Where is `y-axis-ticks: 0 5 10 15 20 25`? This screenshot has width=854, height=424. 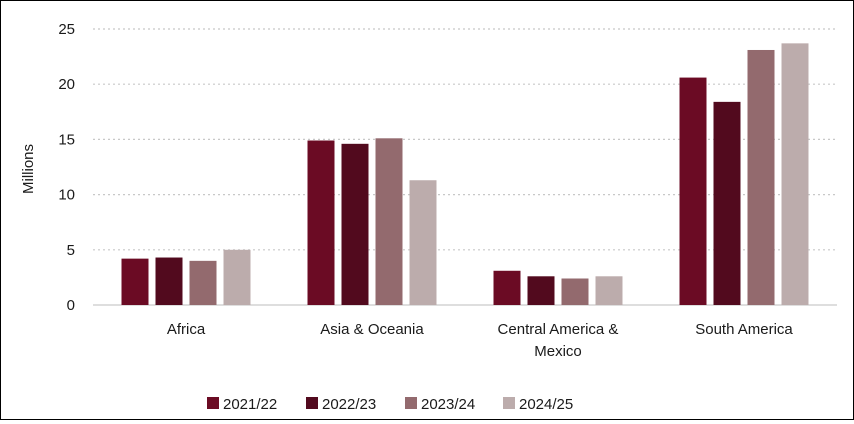 y-axis-ticks: 0 5 10 15 20 25 is located at coordinates (66, 167).